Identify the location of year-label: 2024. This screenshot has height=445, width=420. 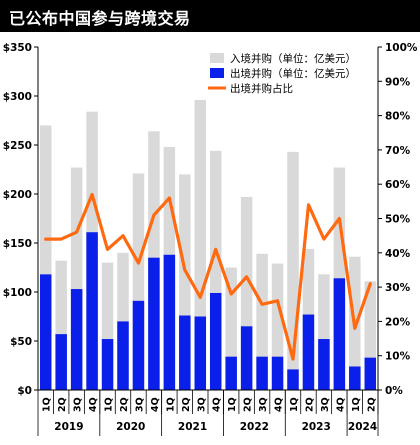
(362, 427).